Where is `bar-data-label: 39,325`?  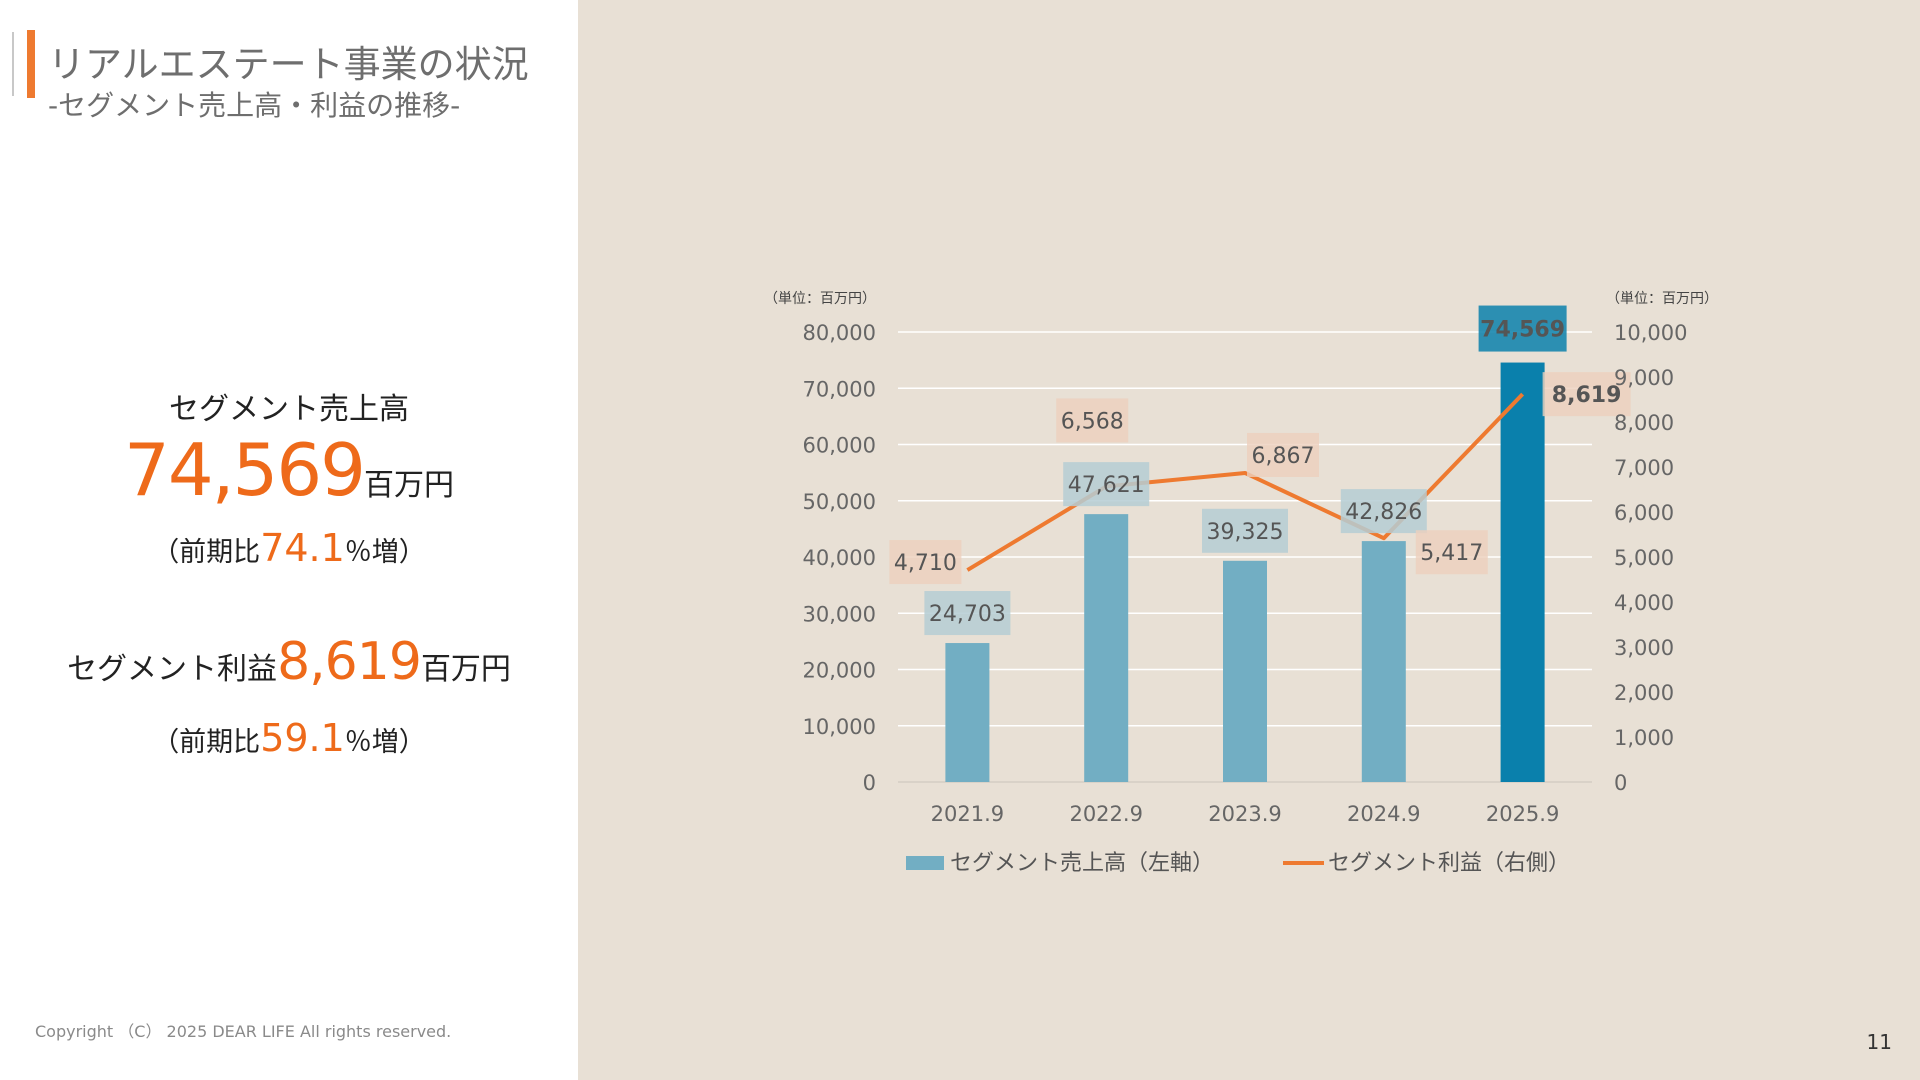
bar-data-label: 39,325 is located at coordinates (1245, 530).